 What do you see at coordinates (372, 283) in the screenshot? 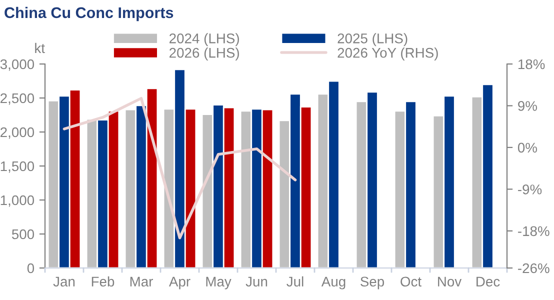
I see `x-tick-label: Sep` at bounding box center [372, 283].